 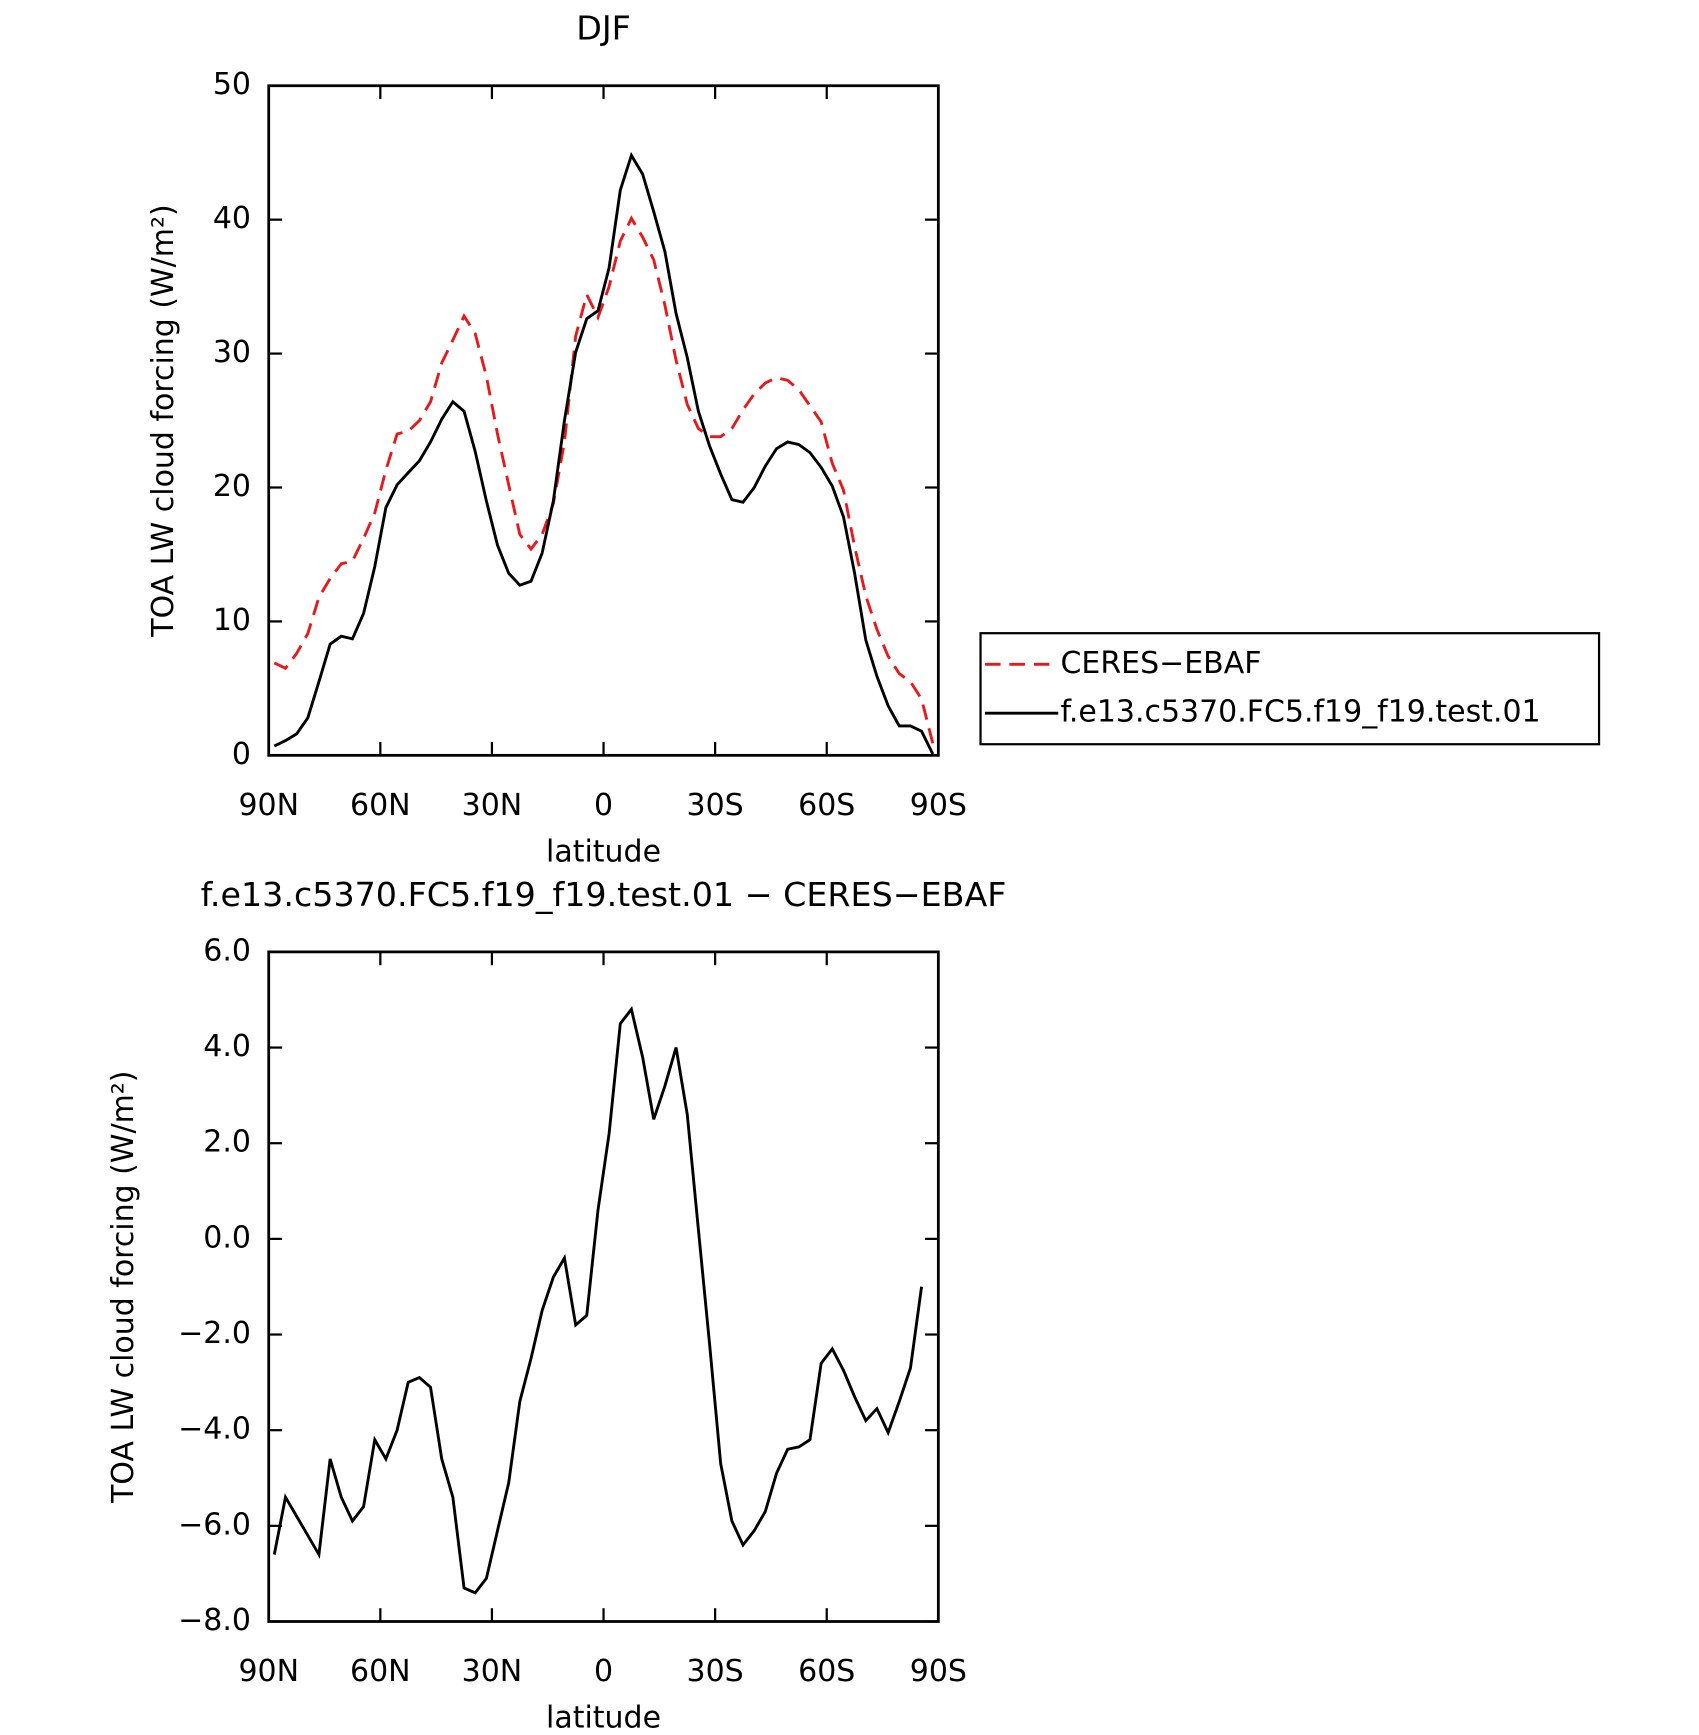 What do you see at coordinates (214, 1524) in the screenshot?
I see `y-tick-label: −6.0` at bounding box center [214, 1524].